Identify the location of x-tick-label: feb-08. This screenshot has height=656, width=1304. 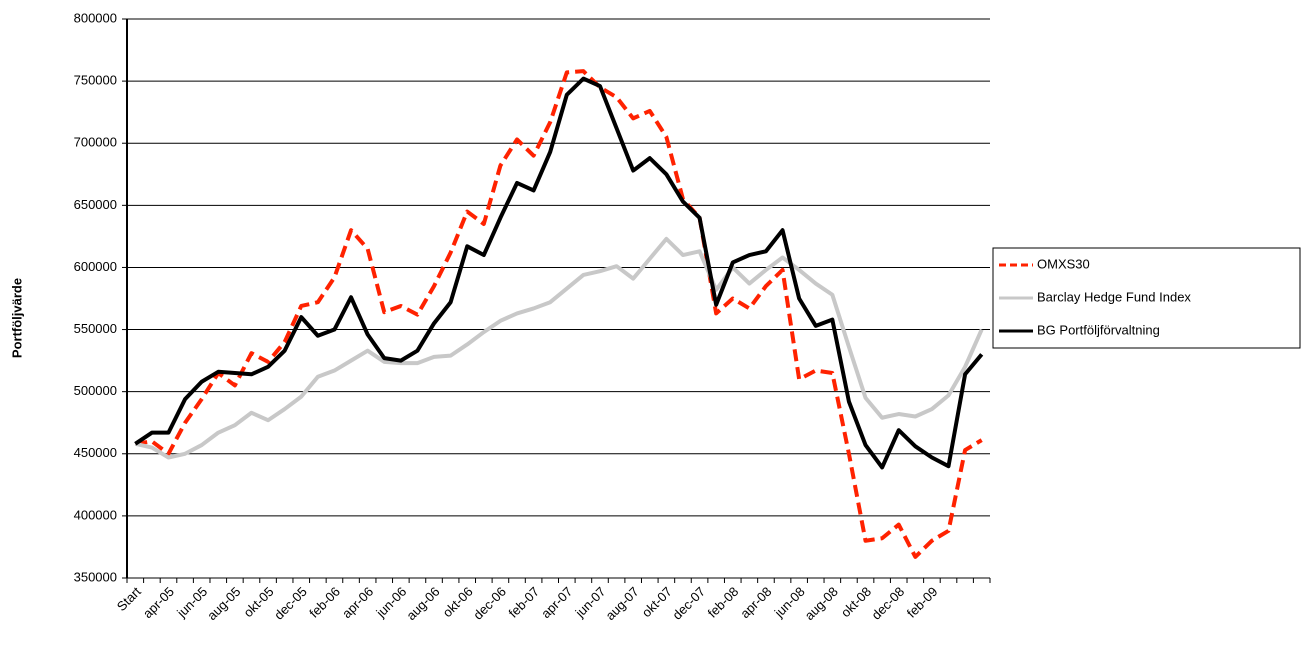
(723, 602).